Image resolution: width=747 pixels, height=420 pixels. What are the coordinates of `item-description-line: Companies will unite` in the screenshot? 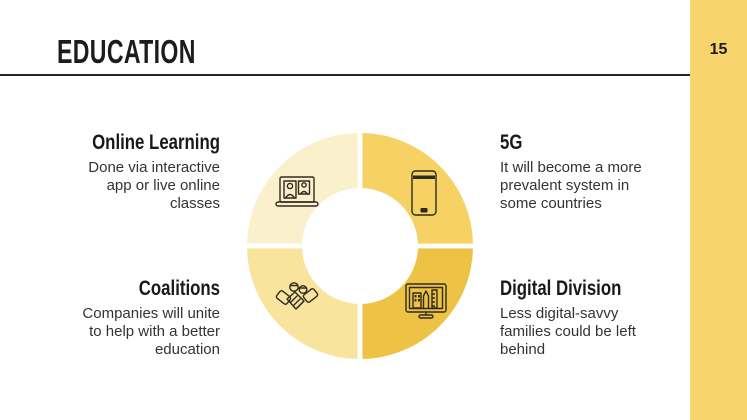 It's located at (151, 314).